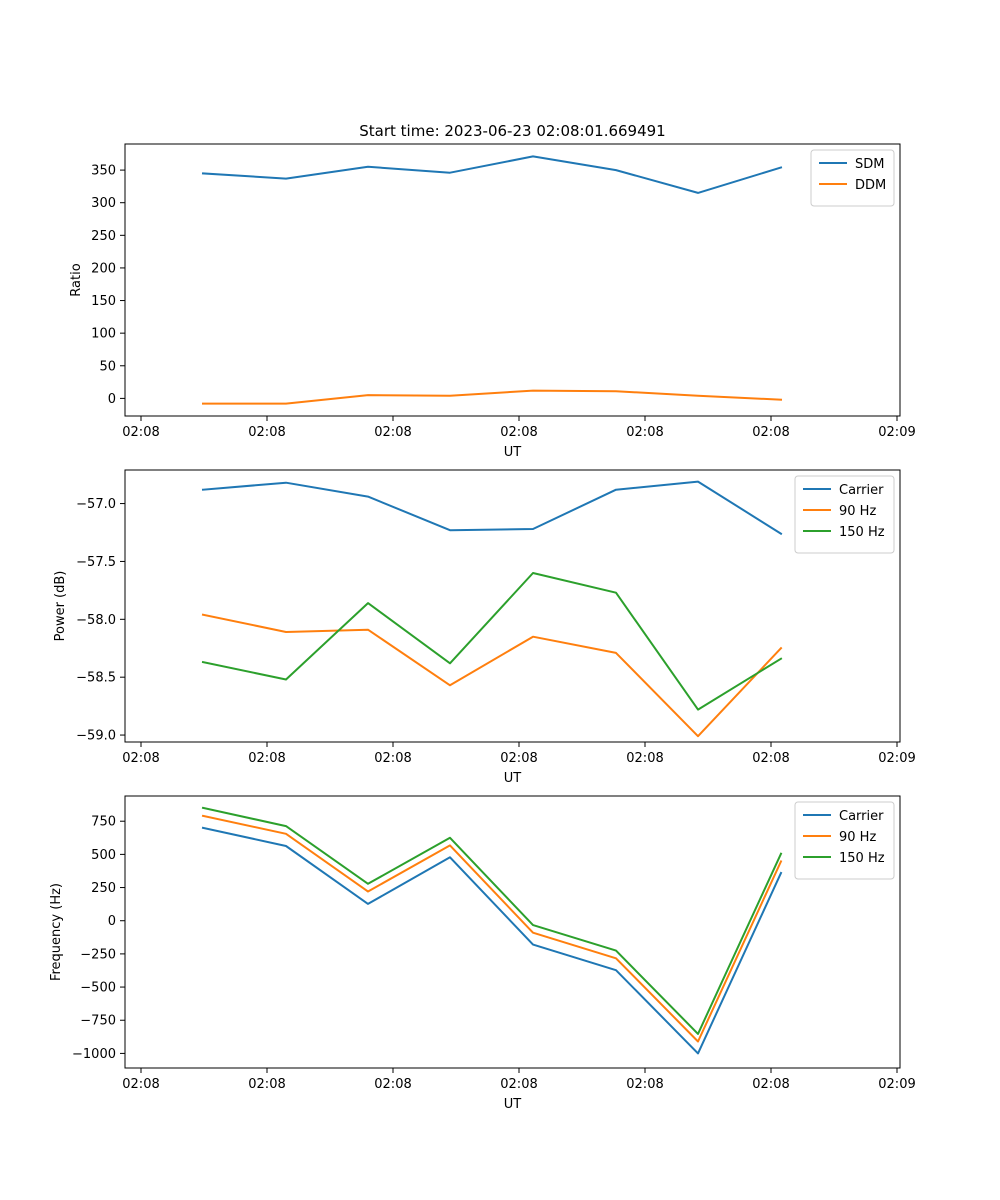 The height and width of the screenshot is (1200, 1000). Describe the element at coordinates (98, 954) in the screenshot. I see `y-tick-label: −250` at that location.